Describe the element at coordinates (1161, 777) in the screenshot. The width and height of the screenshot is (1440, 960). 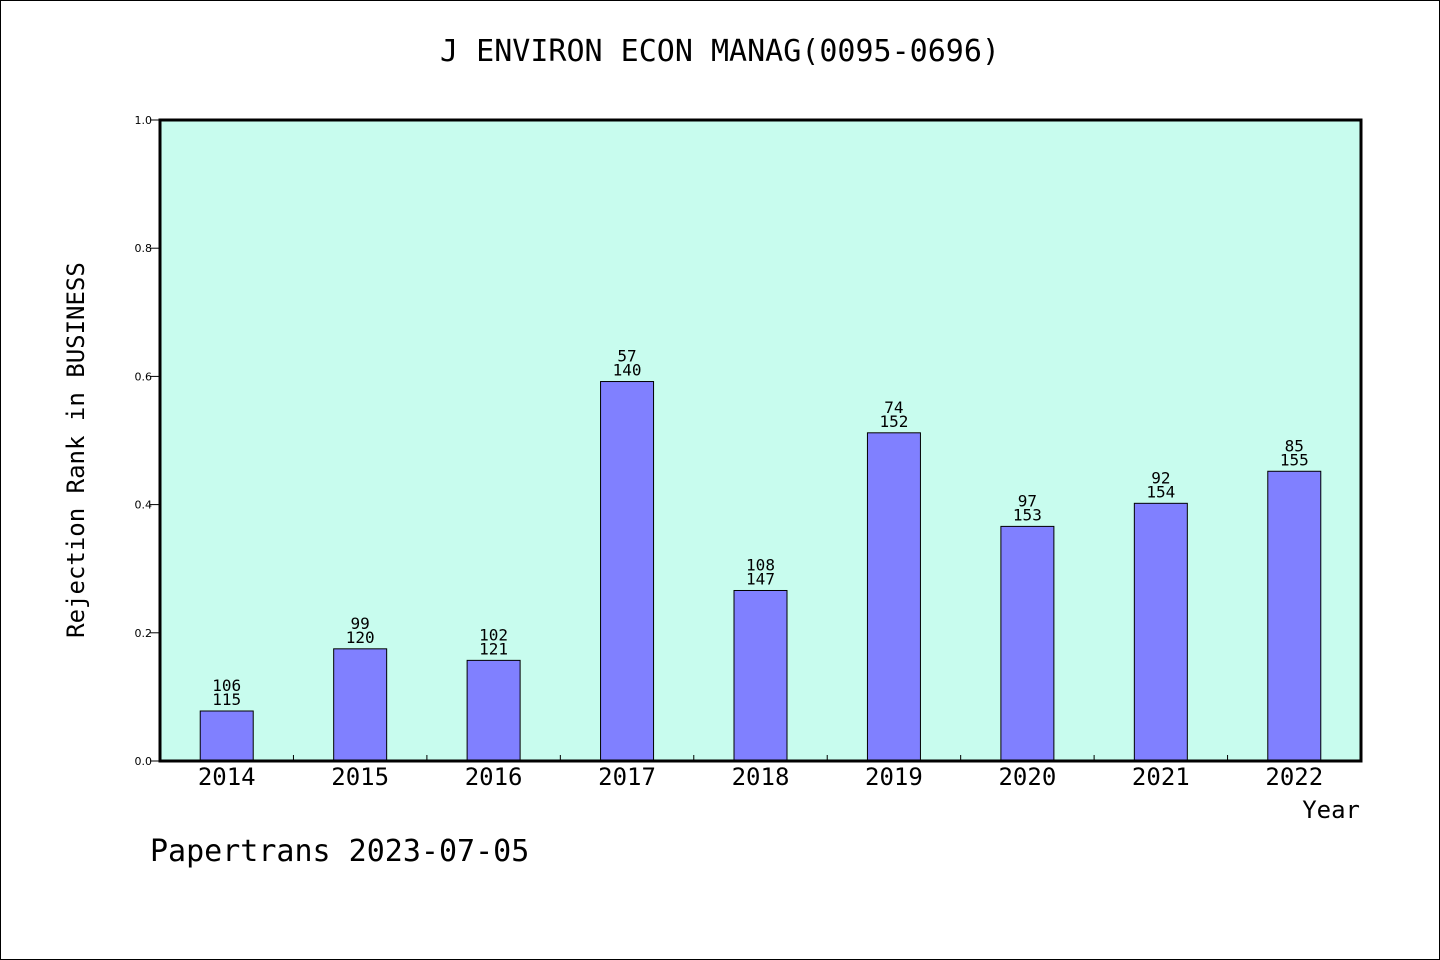
I see `x-tick-label: 2021` at that location.